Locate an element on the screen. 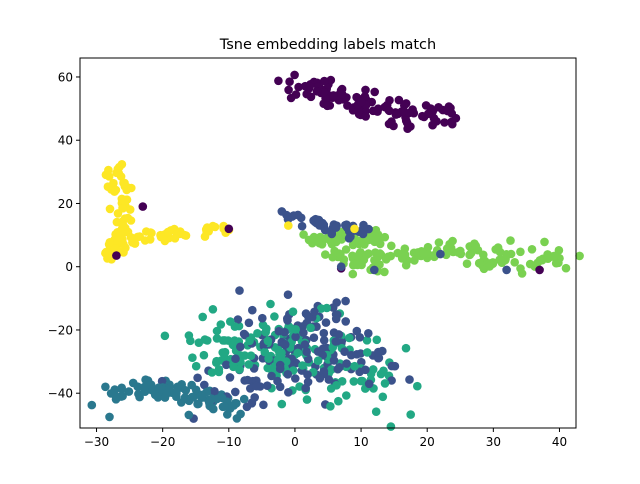  x-tick-label: 30 is located at coordinates (493, 442).